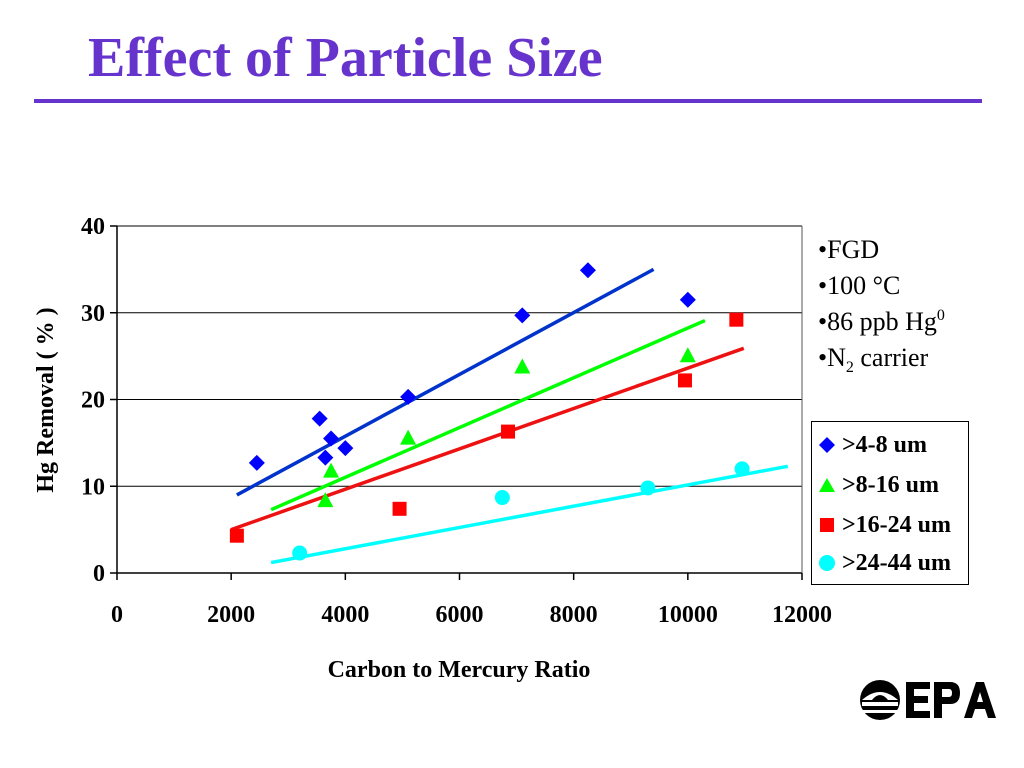  I want to click on square-marker-icon, so click(827, 525).